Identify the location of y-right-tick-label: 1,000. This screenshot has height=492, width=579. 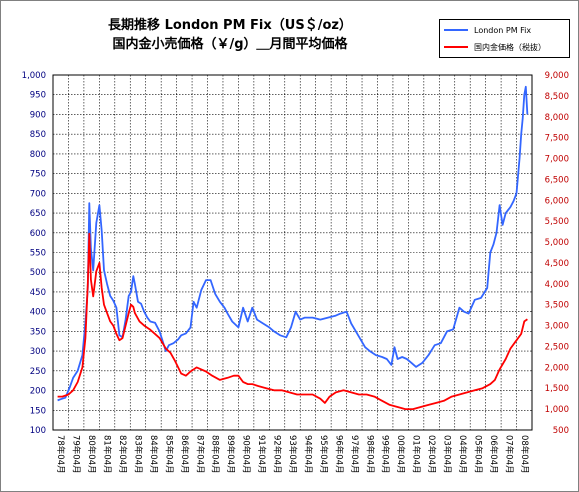
(557, 410).